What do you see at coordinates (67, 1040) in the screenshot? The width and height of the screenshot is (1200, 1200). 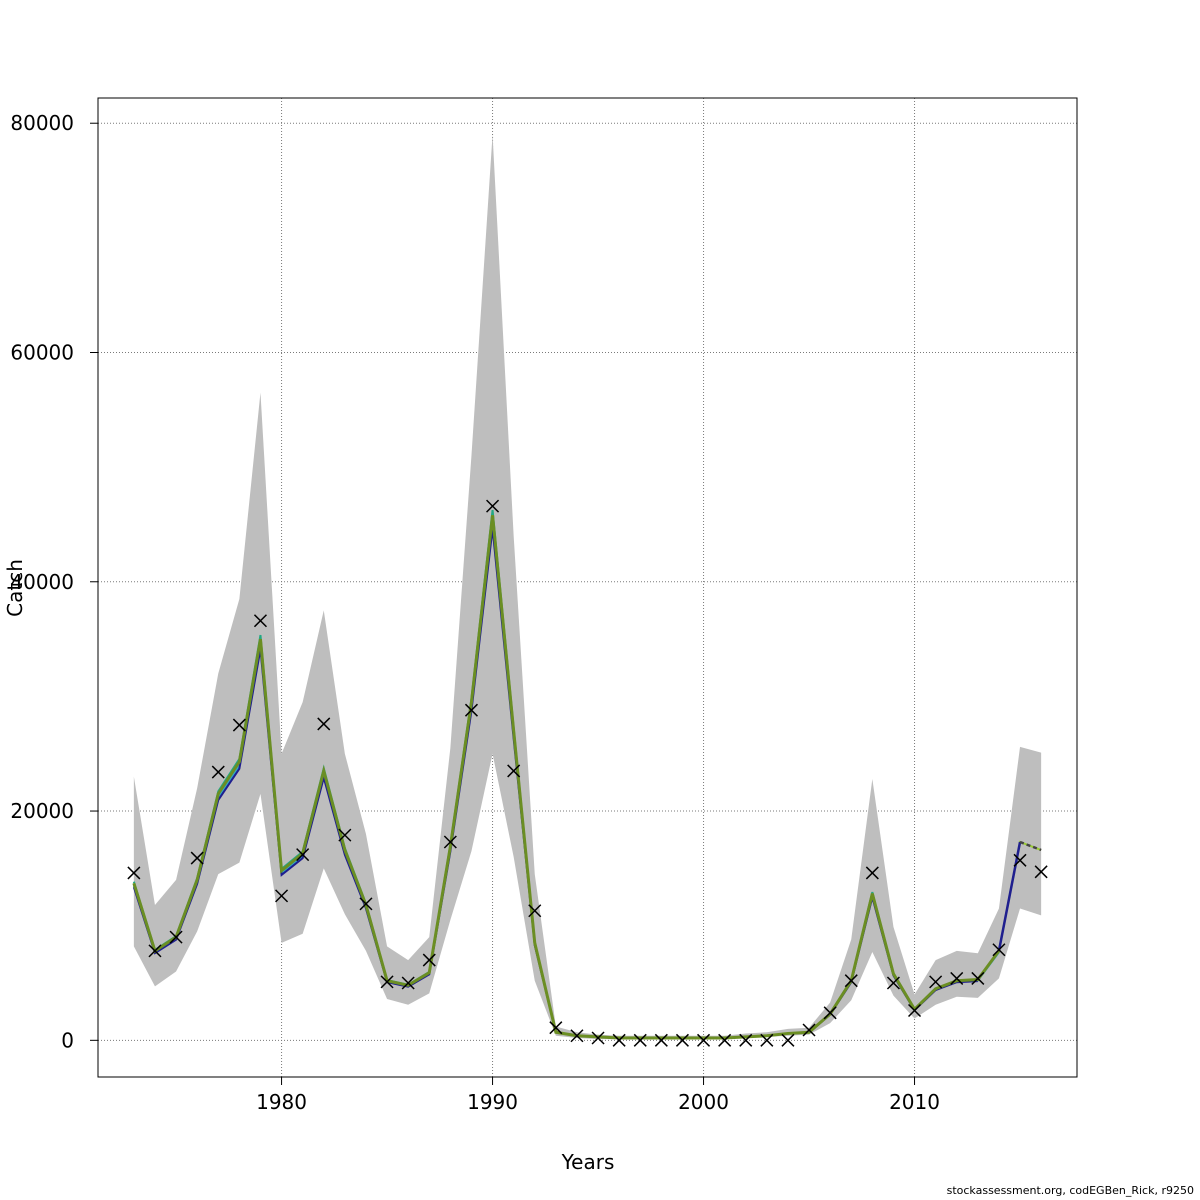 I see `y-tick-label: 0` at bounding box center [67, 1040].